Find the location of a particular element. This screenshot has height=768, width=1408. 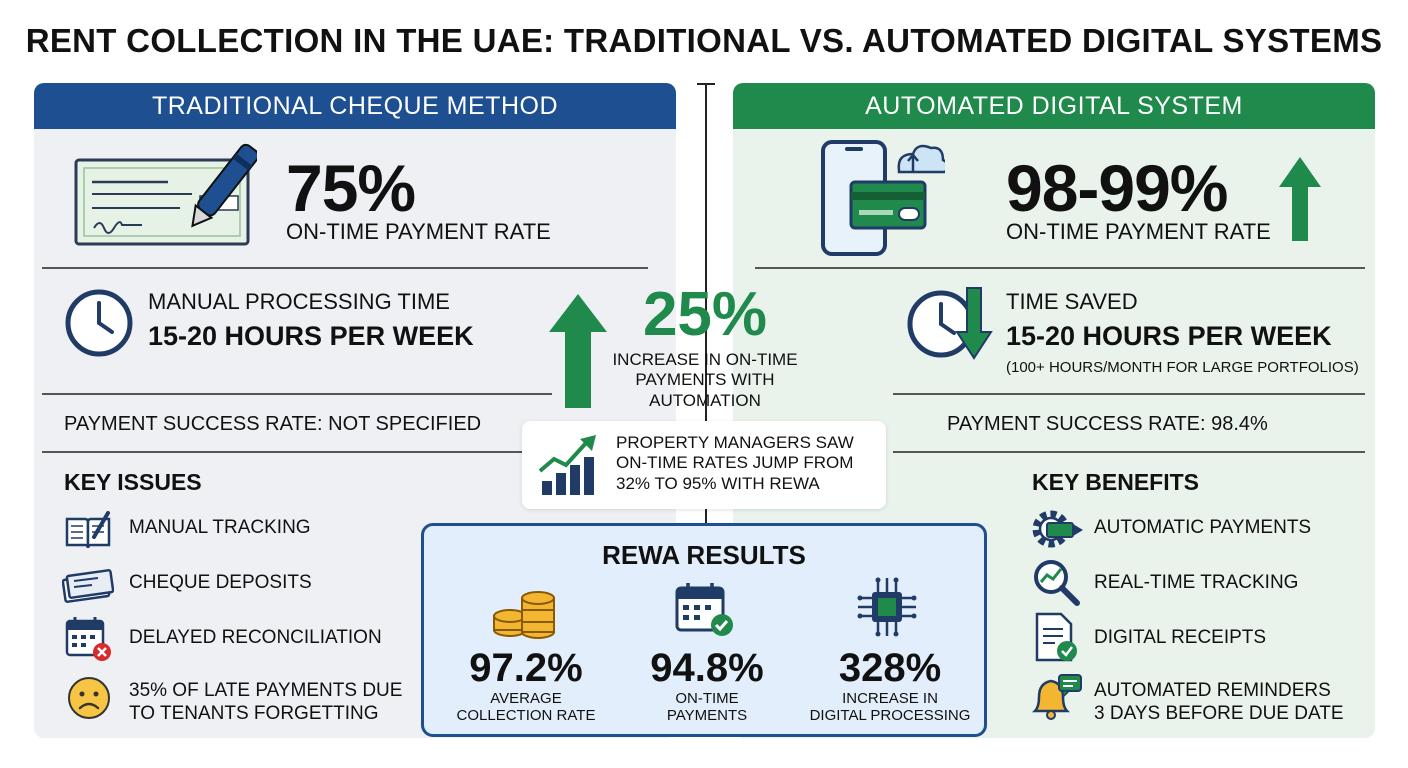

cheque-icon is located at coordinates (88, 586).